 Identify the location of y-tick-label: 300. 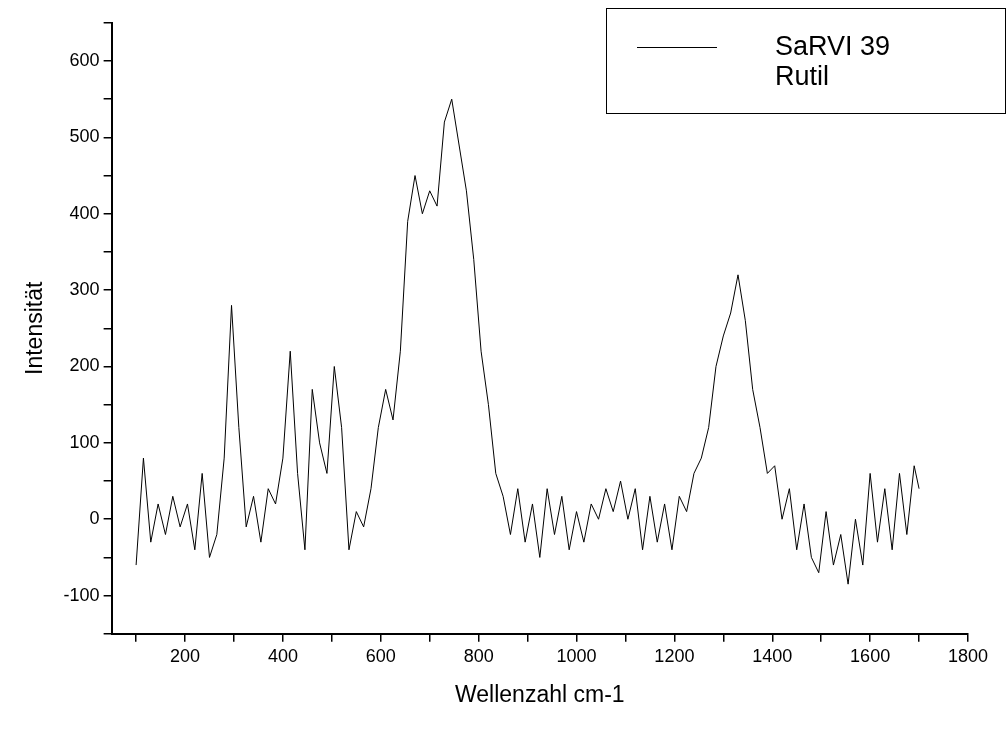
(84, 289).